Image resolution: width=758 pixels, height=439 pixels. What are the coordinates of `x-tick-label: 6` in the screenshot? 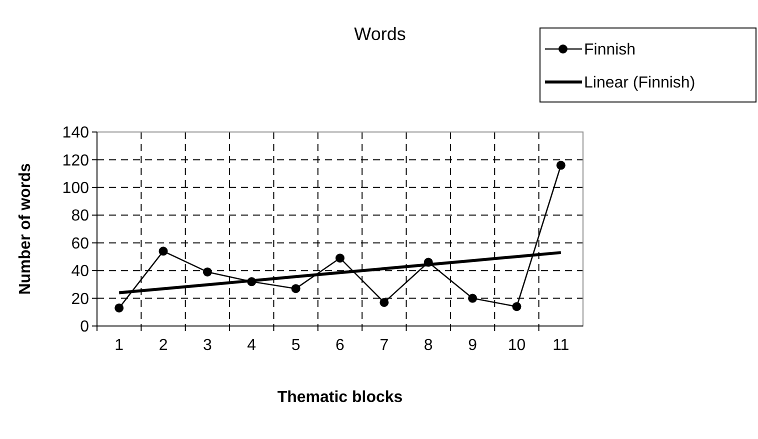 It's located at (340, 345).